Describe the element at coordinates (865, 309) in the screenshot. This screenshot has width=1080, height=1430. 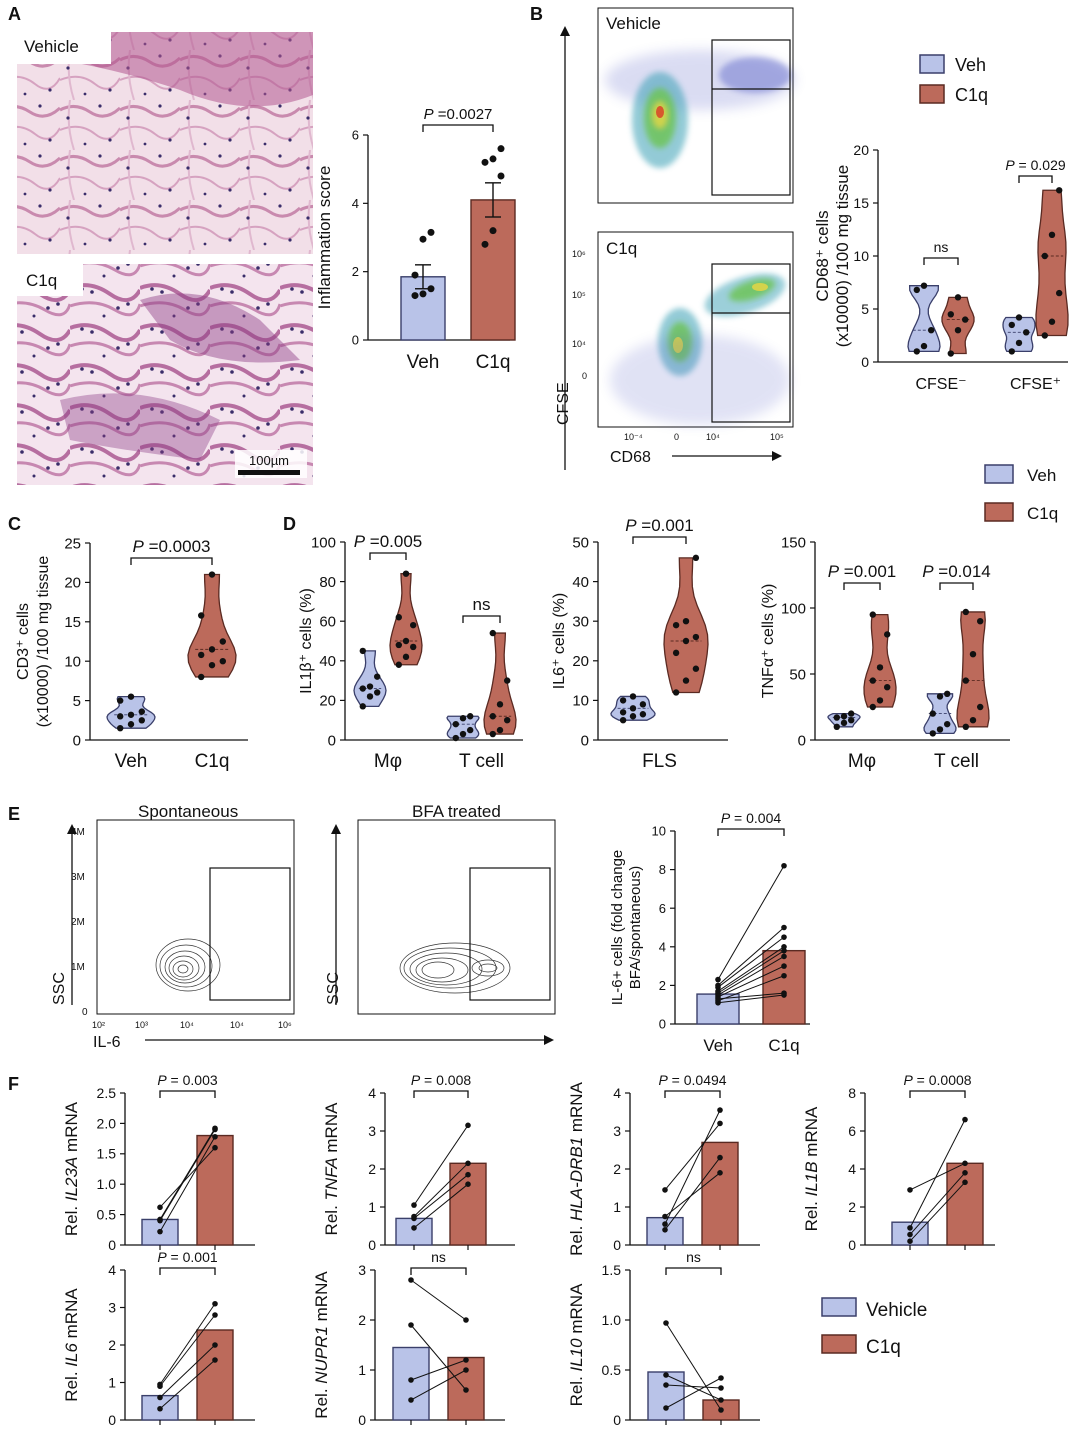
I see `chart-b_violin-ytick-label: 5` at that location.